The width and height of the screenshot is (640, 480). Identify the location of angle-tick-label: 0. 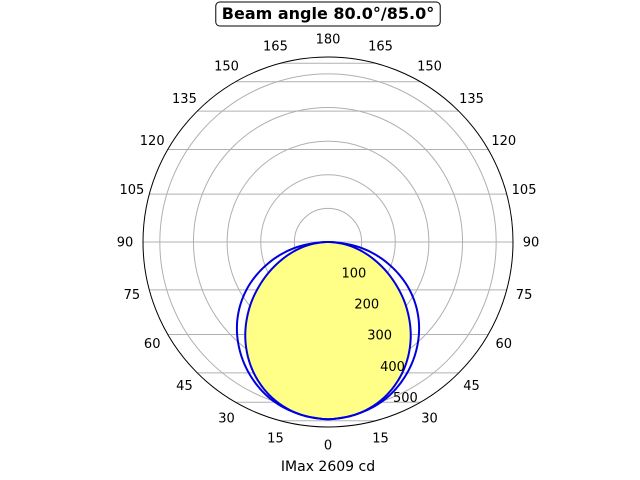
(328, 446).